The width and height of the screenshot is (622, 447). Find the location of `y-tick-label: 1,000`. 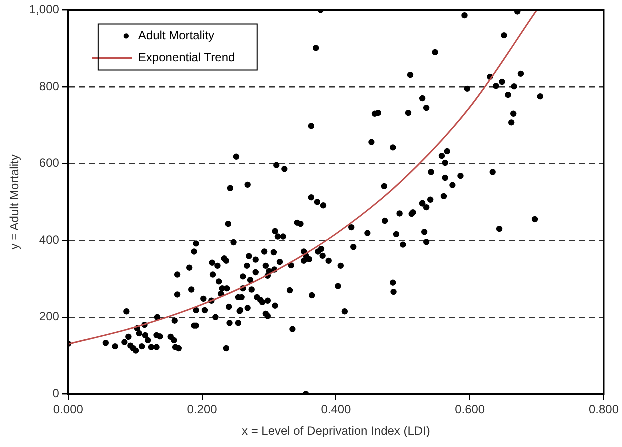

y-tick-label: 1,000 is located at coordinates (44, 9).